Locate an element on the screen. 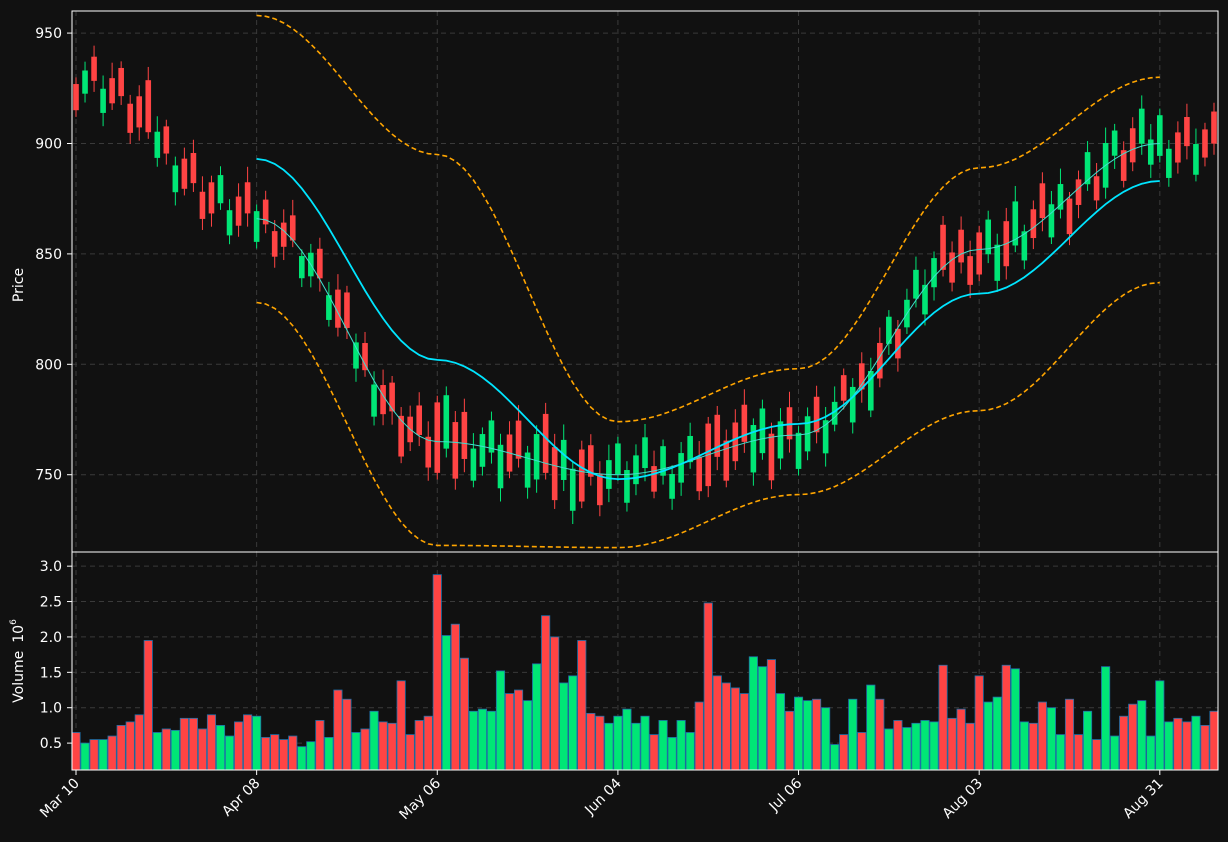 The height and width of the screenshot is (842, 1228). price-y-axis: 750 800 850 900 950 is located at coordinates (53, 255).